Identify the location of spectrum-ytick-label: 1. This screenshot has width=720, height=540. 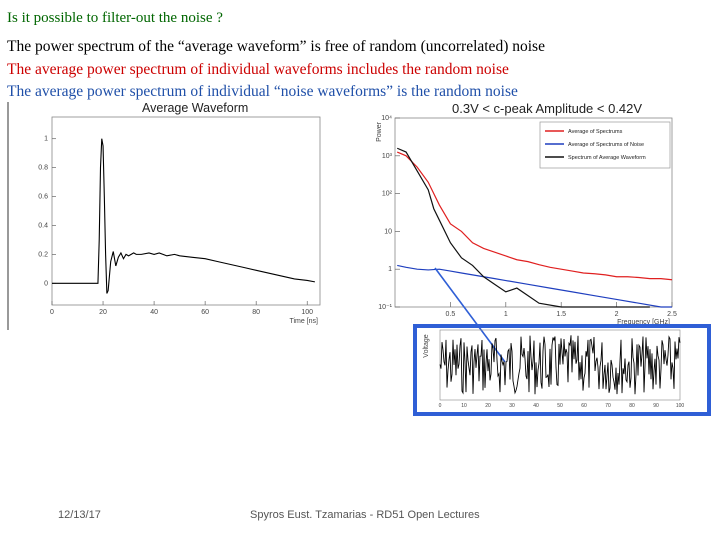
(390, 269).